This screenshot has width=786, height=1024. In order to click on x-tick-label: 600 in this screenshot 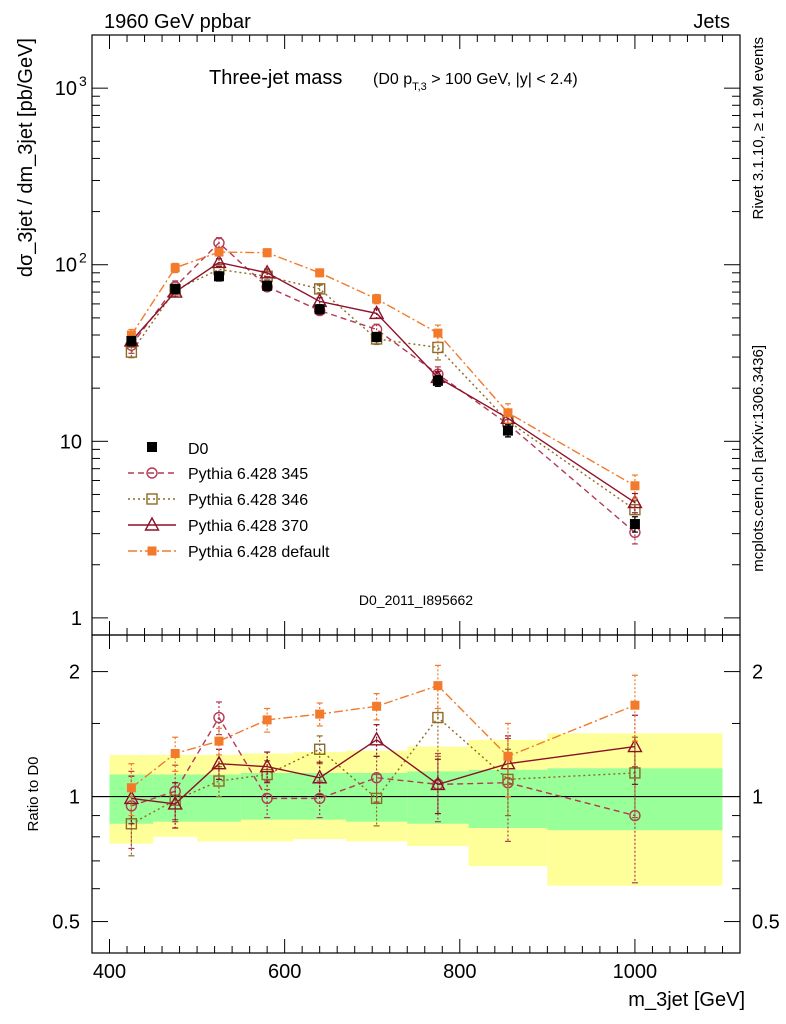, I will do `click(284, 972)`.